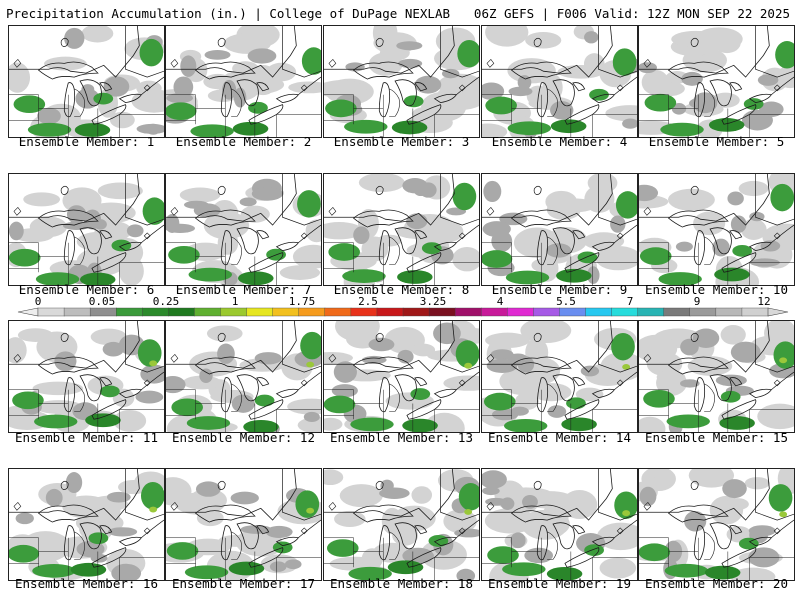 This screenshot has width=800, height=600. Describe the element at coordinates (401, 583) in the screenshot. I see `ensemble-member-label: Ensemble Member: 18` at that location.